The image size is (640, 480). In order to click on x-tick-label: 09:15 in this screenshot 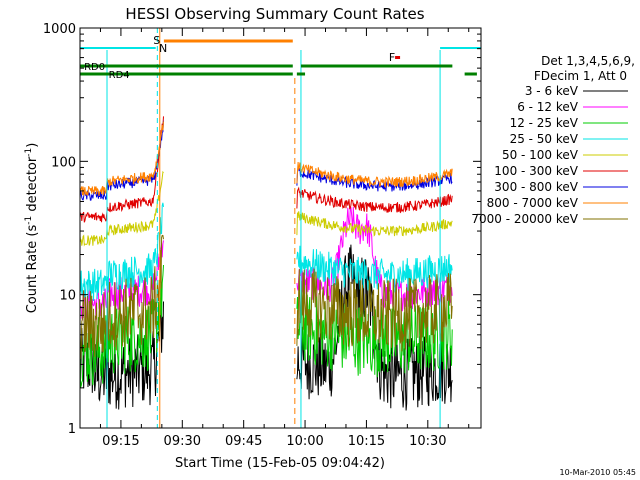, I will do `click(120, 441)`.